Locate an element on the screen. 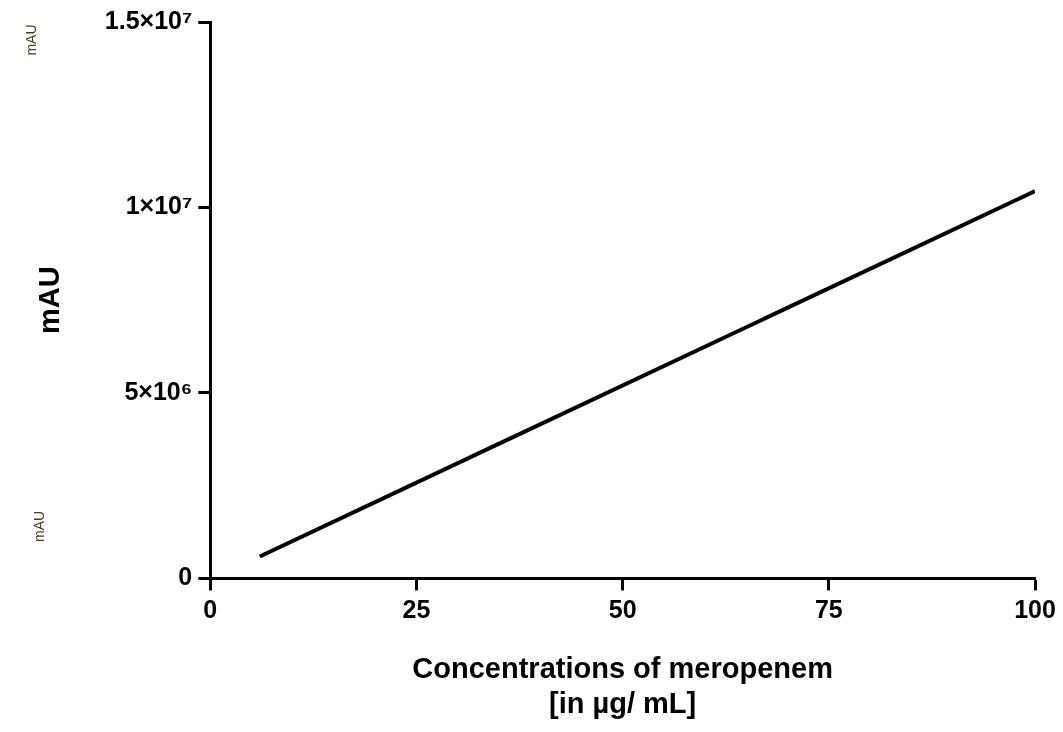  y-tick-label: 1.5×10⁷ is located at coordinates (148, 19).